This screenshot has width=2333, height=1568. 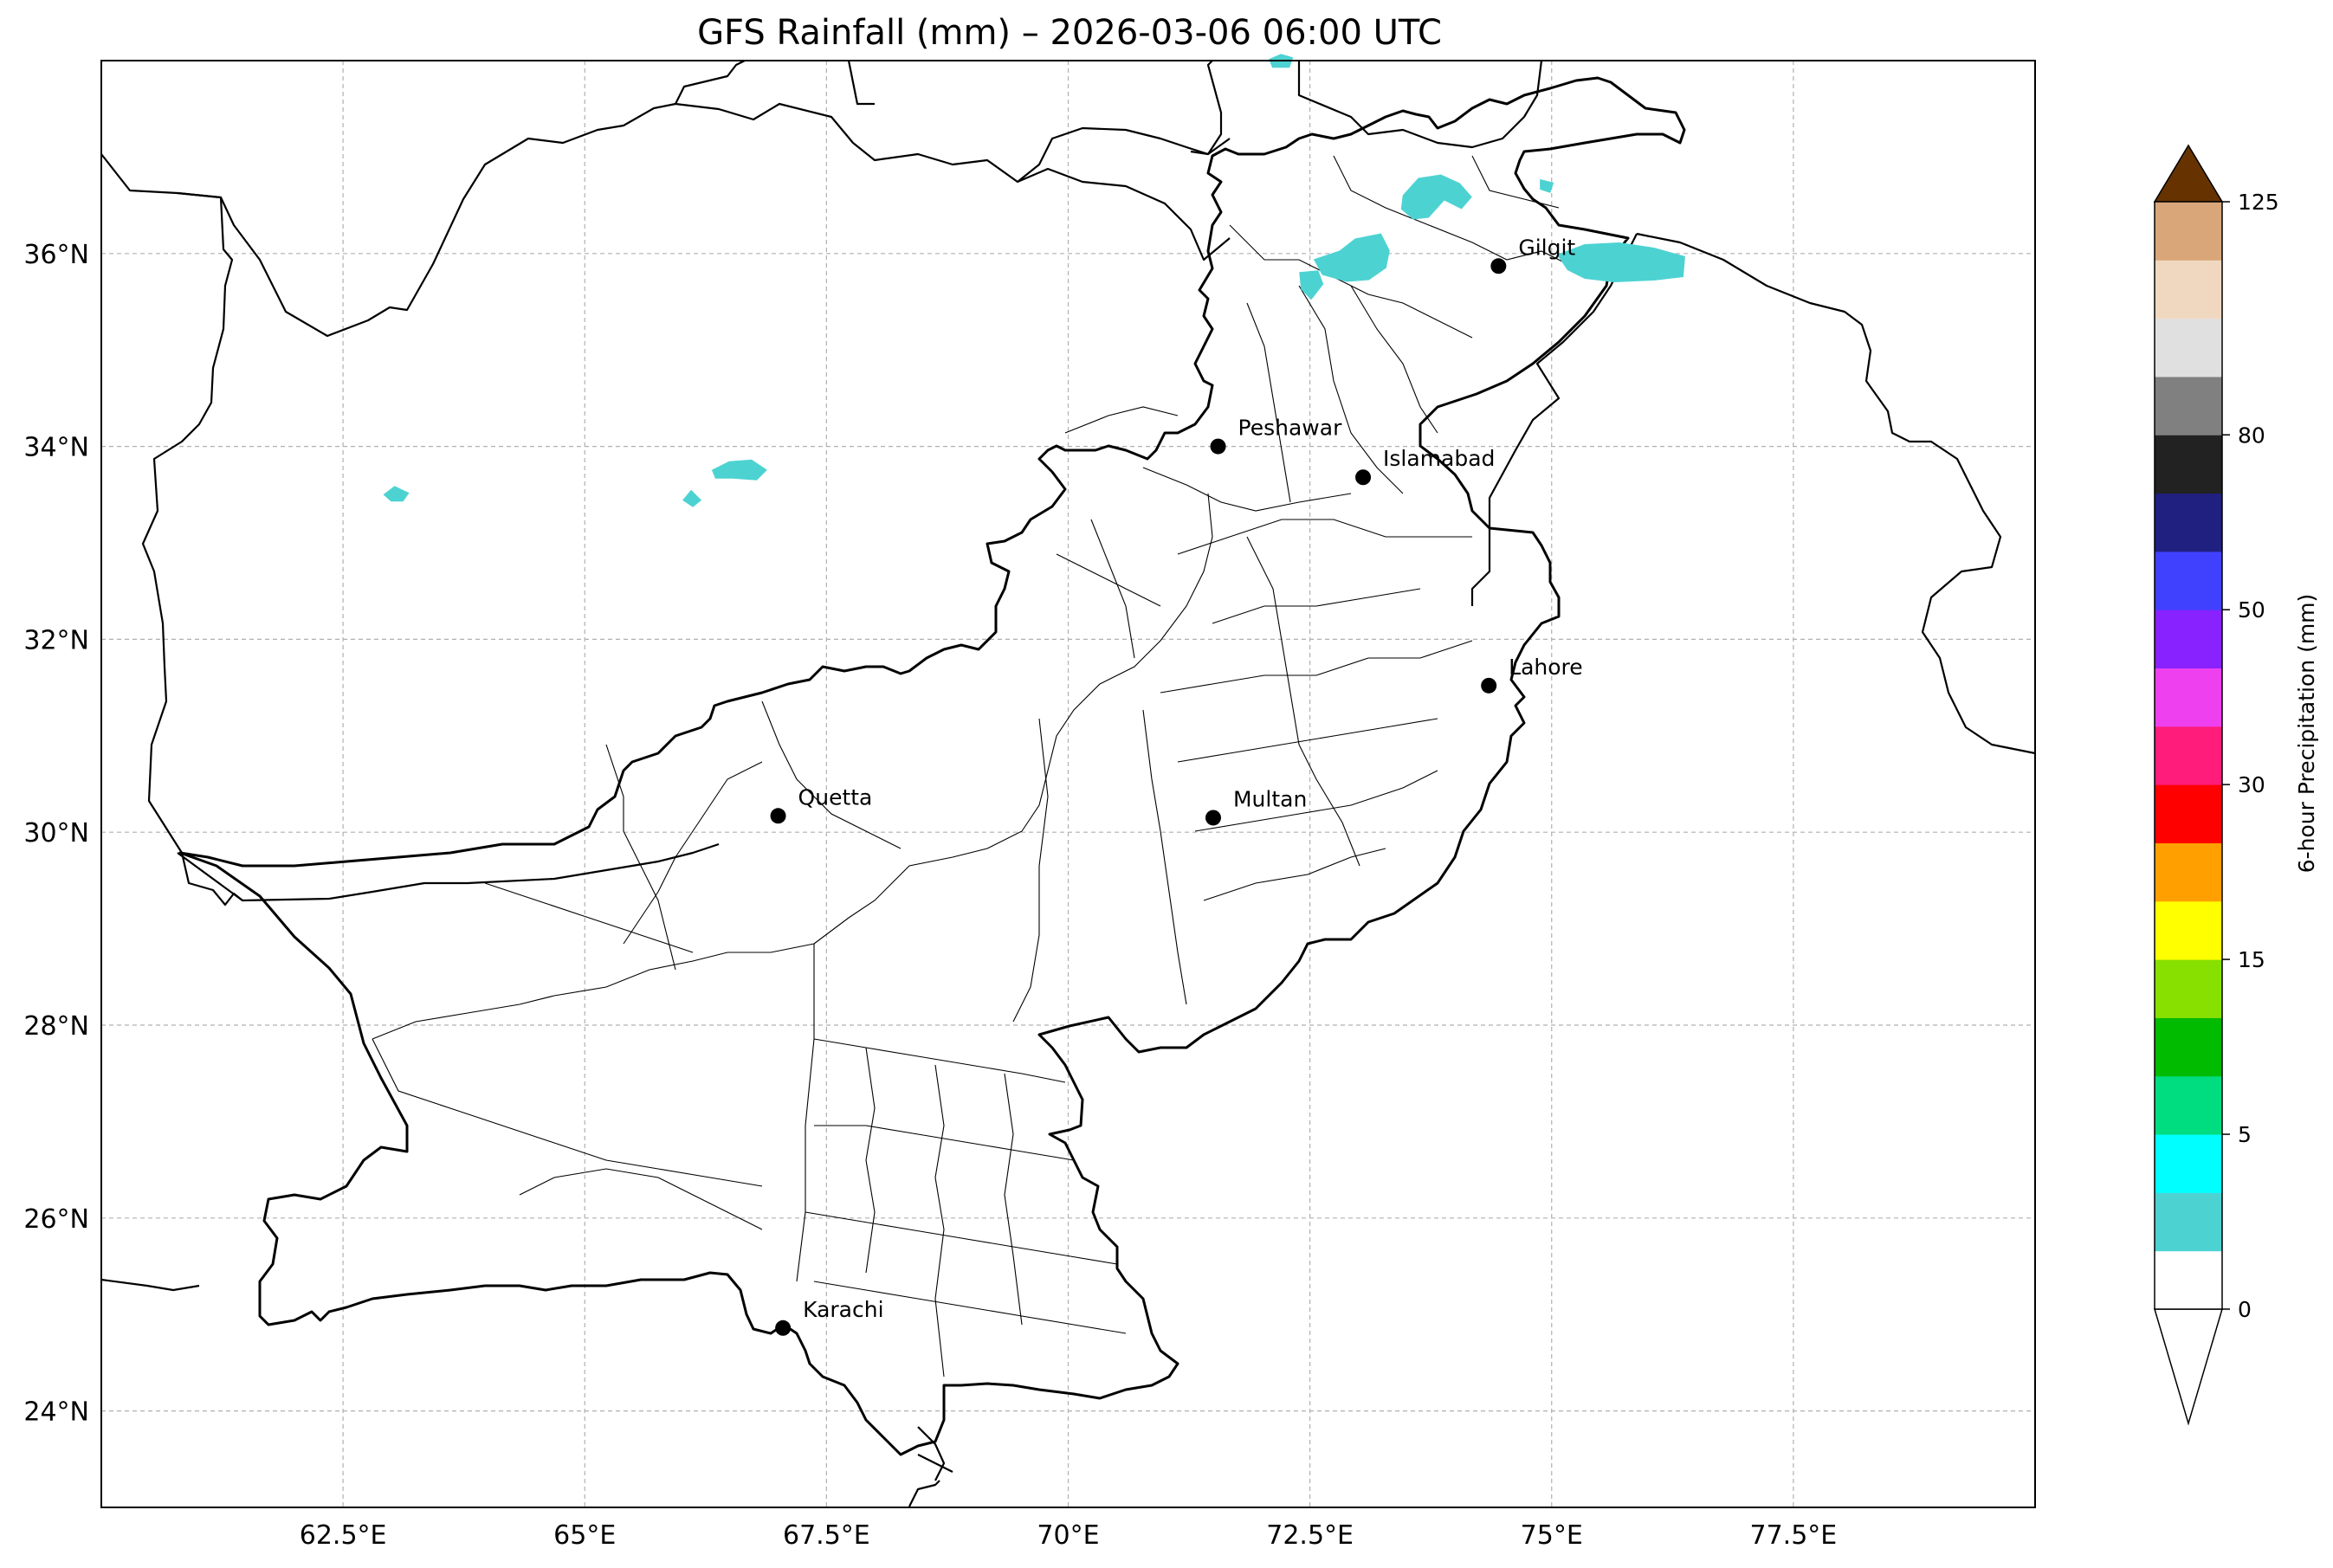 I want to click on colorbar-frame, so click(x=2188, y=755).